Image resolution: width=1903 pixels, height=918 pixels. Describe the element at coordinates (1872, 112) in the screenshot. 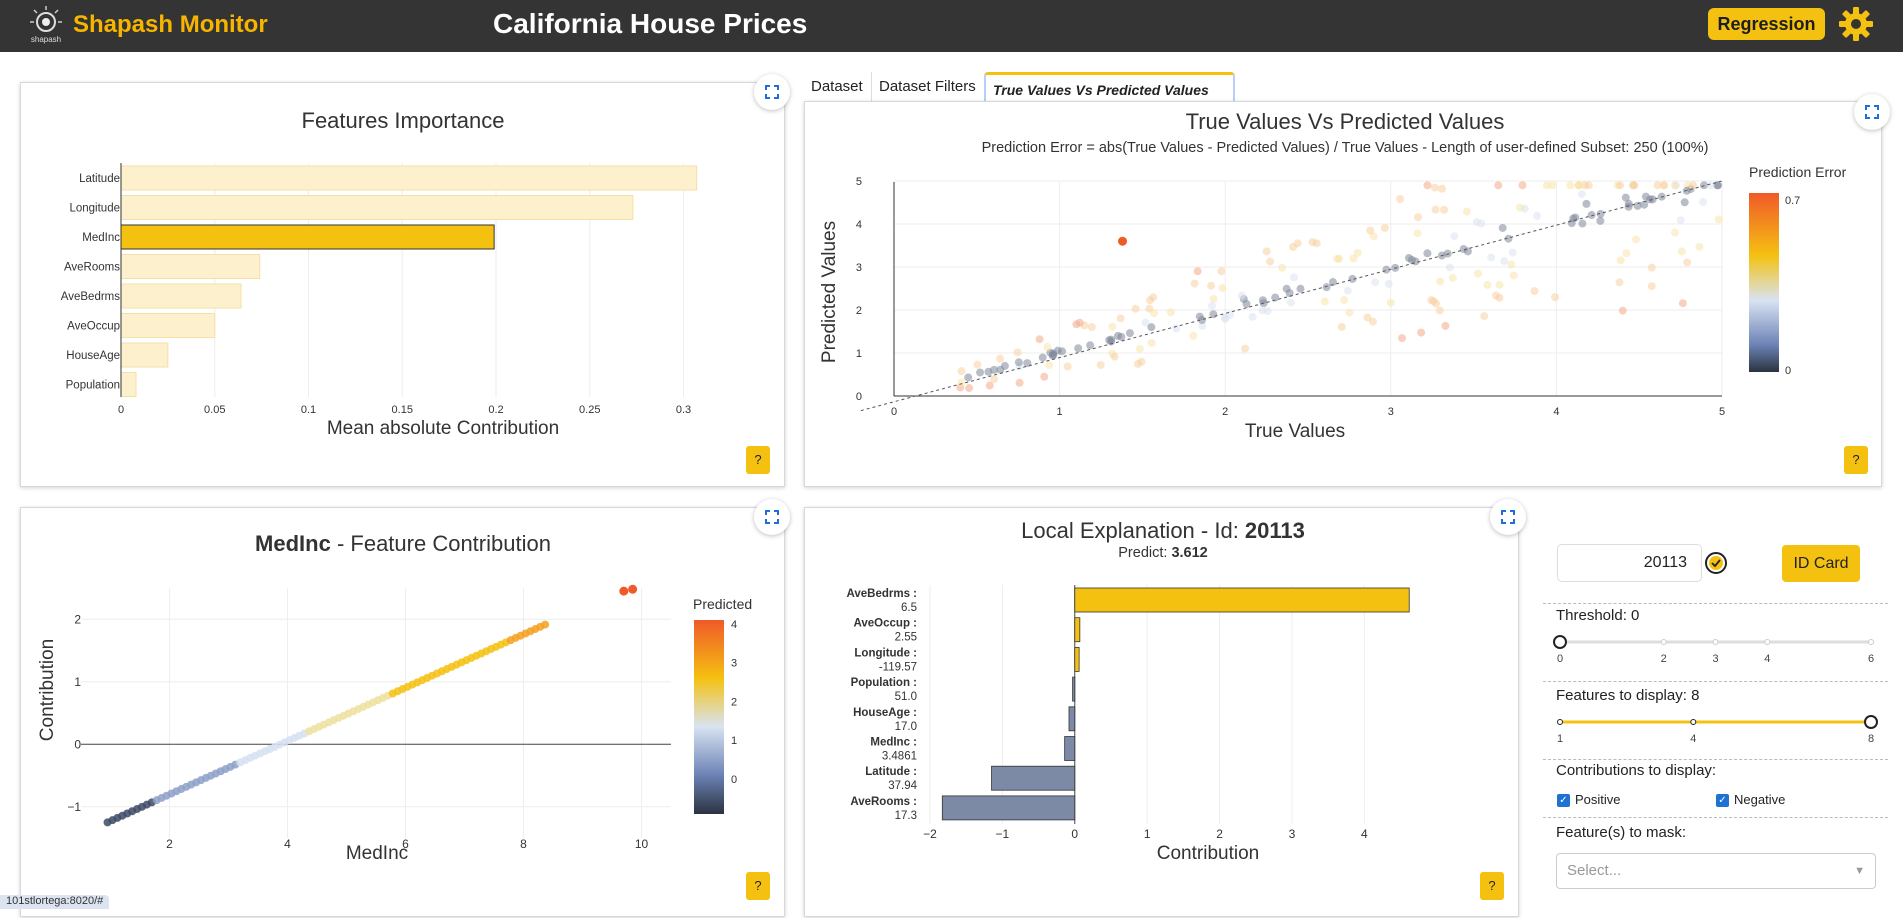

I see `true-vs-predicted-expand-button` at that location.